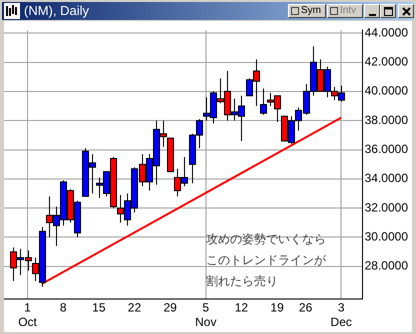  What do you see at coordinates (348, 10) in the screenshot?
I see `text: Intv` at bounding box center [348, 10].